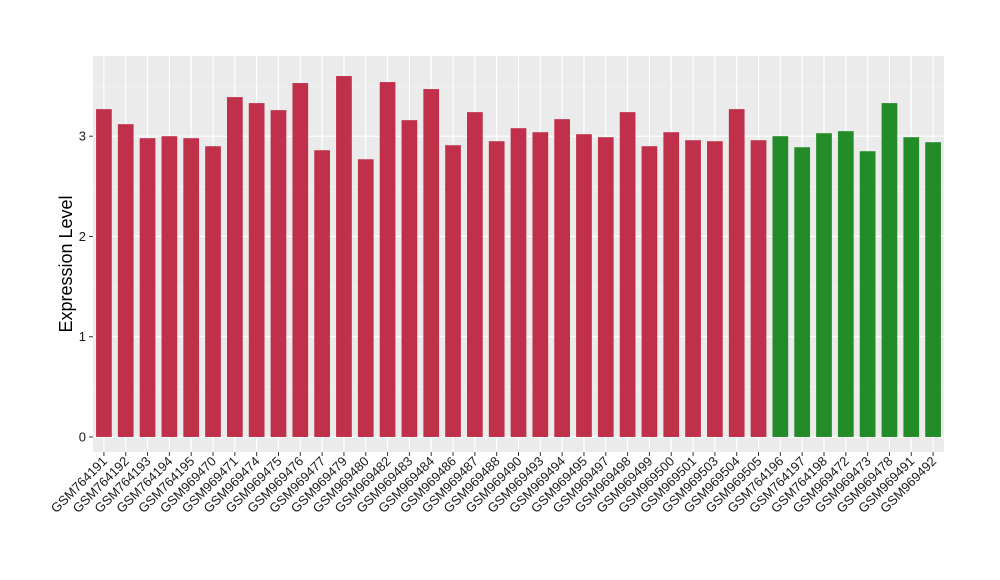 The height and width of the screenshot is (580, 1000). I want to click on y-tick-label: 0, so click(82, 436).